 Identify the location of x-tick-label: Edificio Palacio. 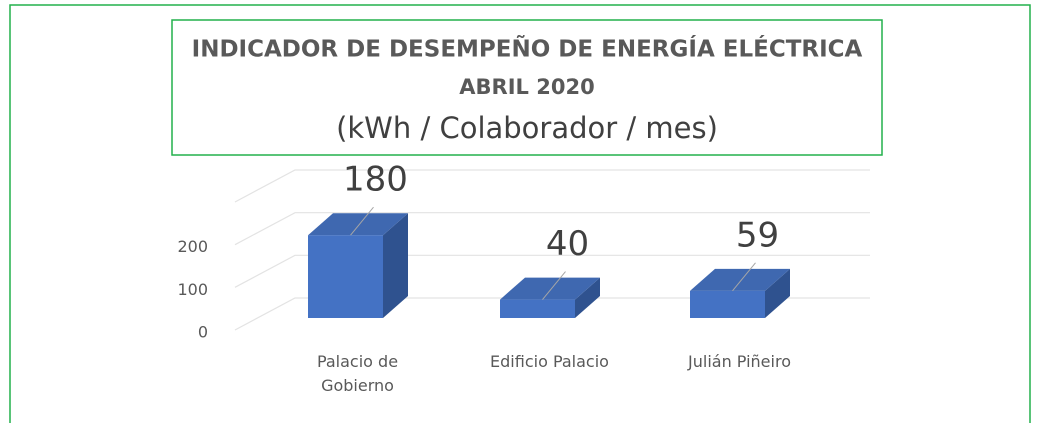
(549, 361).